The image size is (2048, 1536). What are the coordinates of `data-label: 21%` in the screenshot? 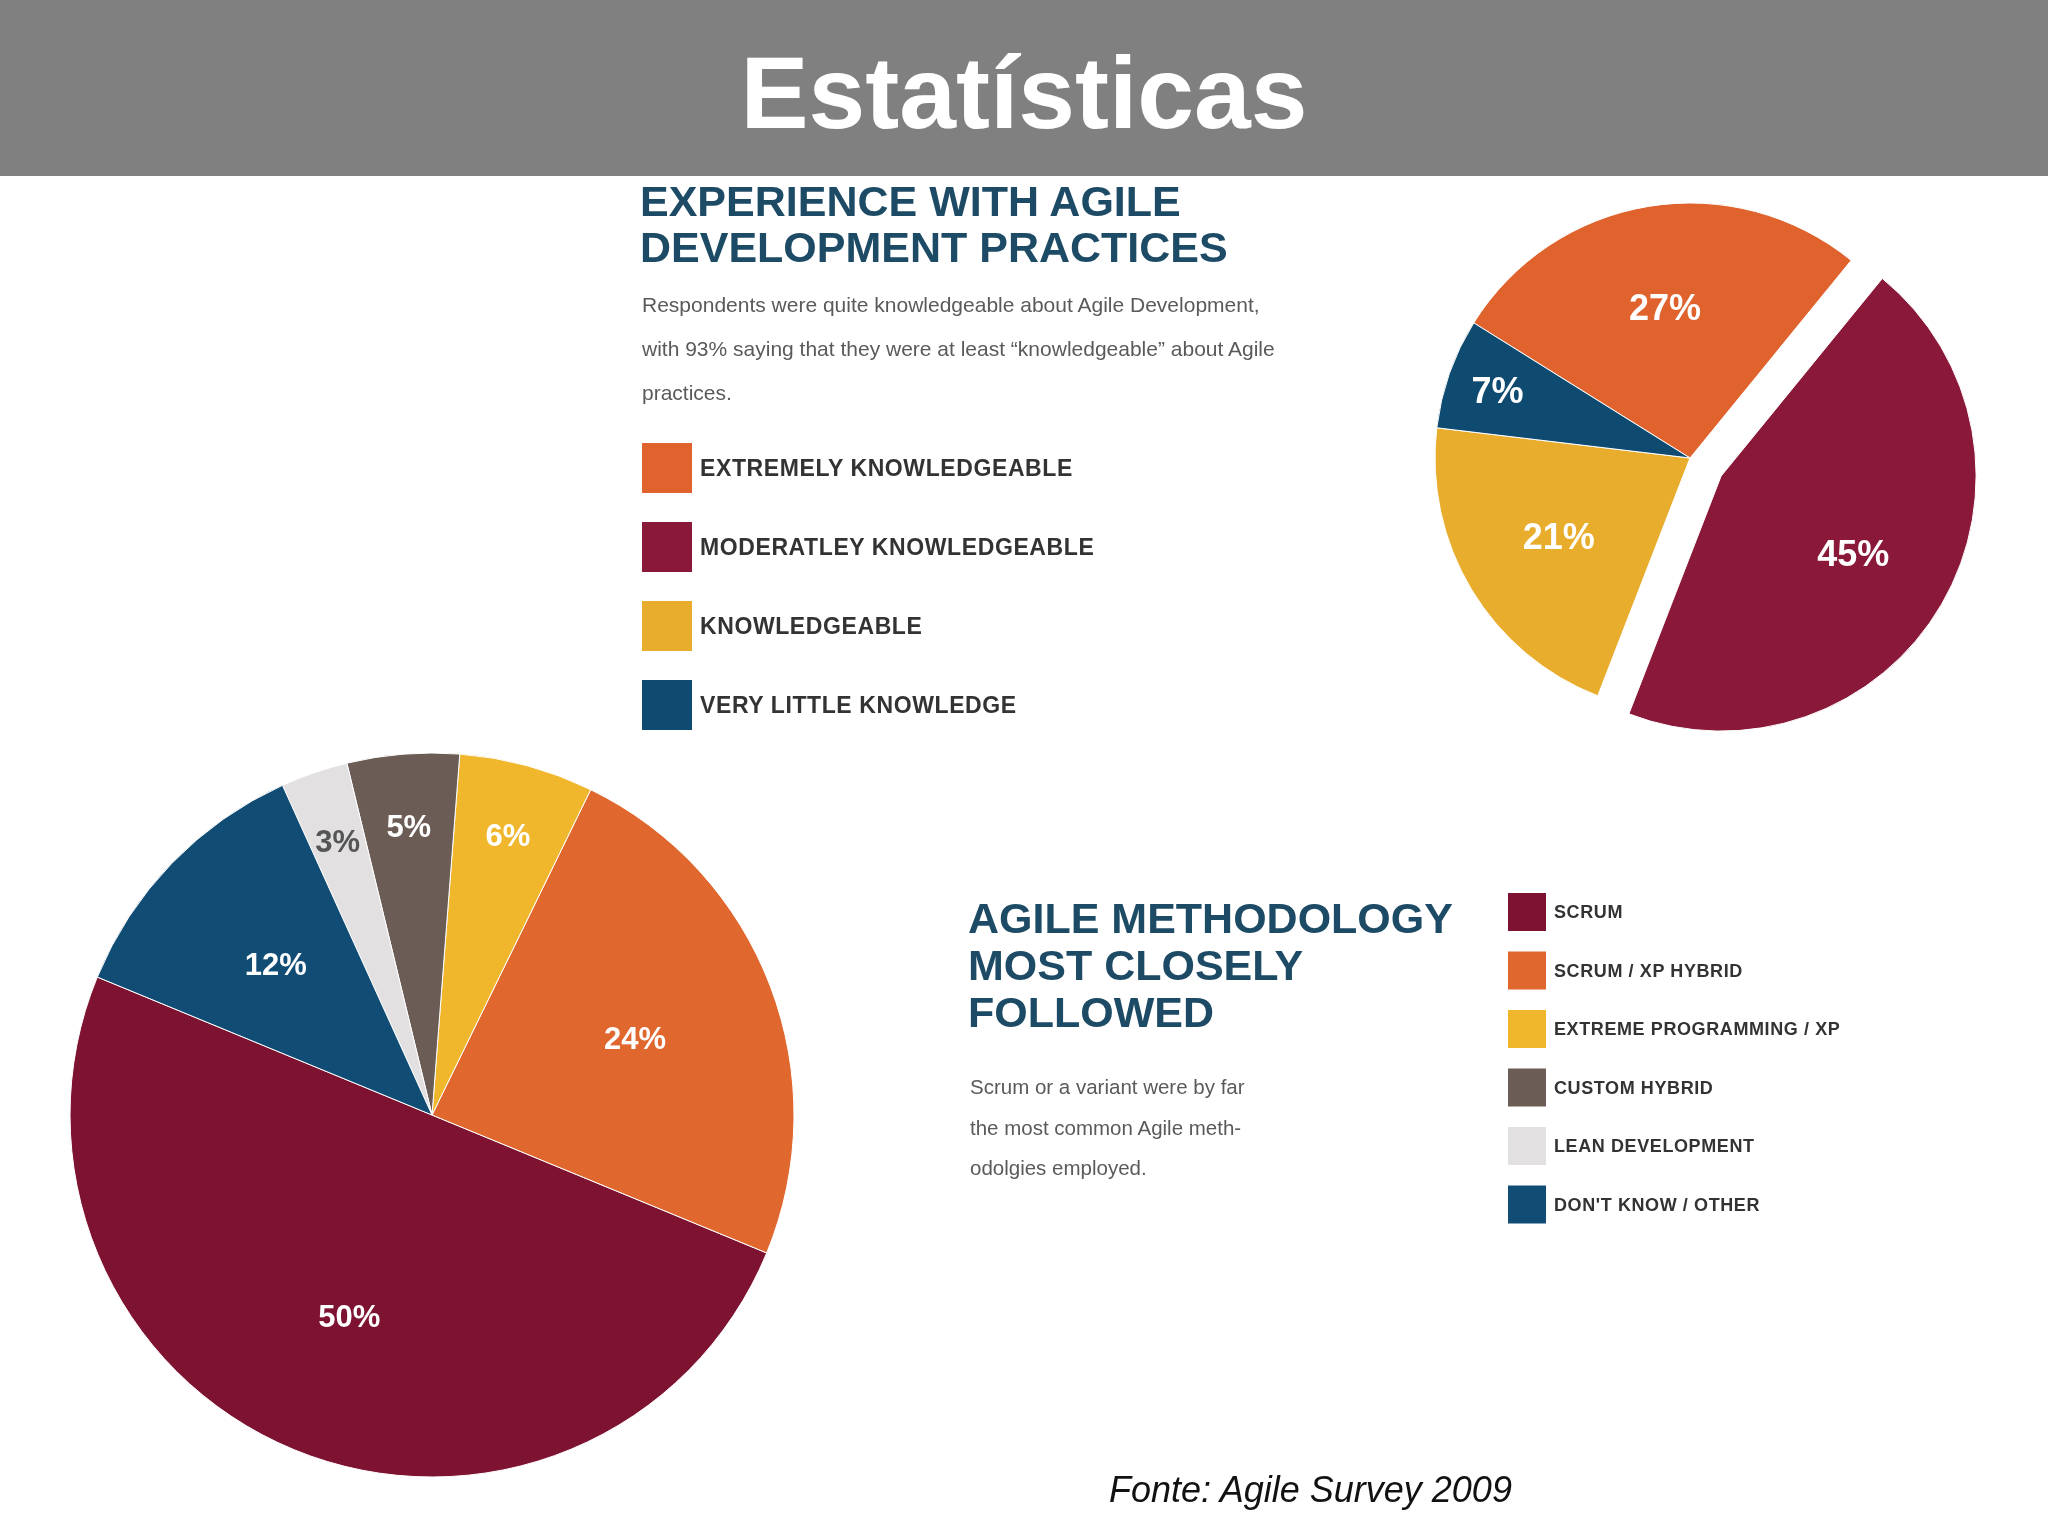 It's located at (1558, 537).